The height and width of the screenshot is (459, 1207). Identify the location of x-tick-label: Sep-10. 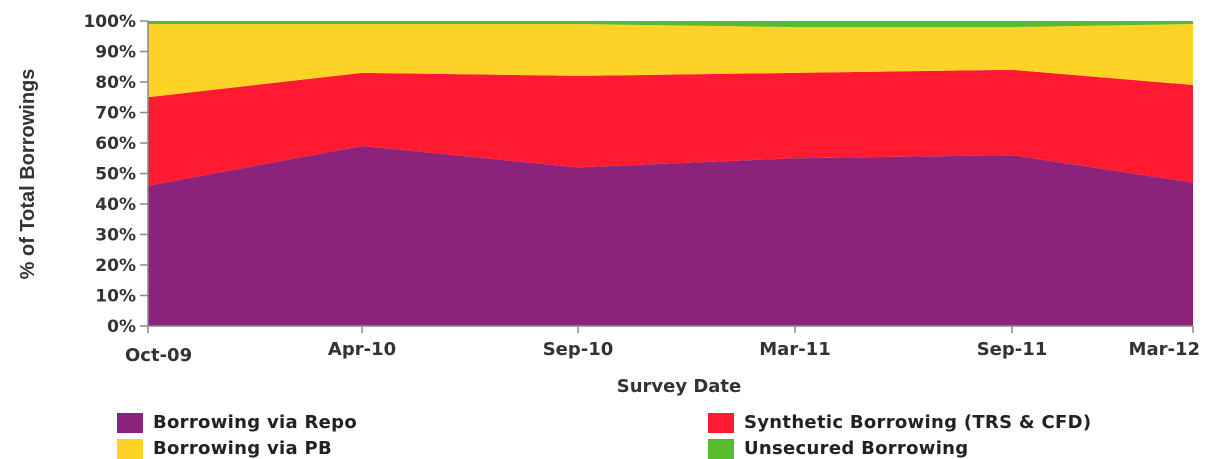
(578, 349).